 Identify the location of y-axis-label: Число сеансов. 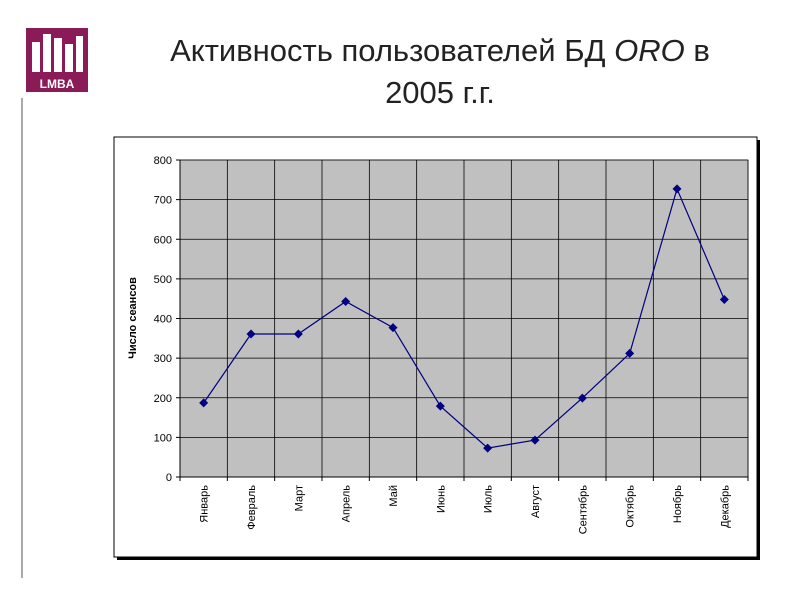
(133, 318).